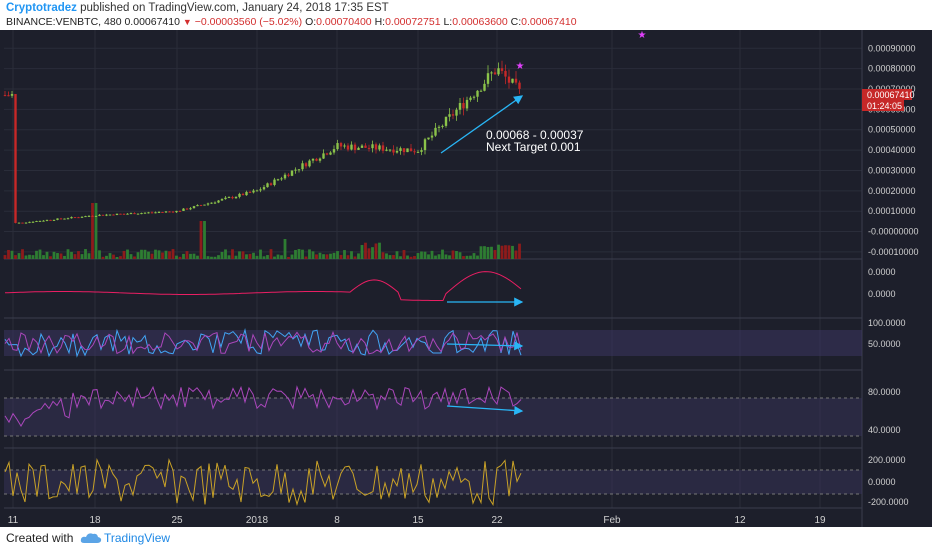 This screenshot has width=932, height=550. What do you see at coordinates (485, 346) in the screenshot?
I see `trend-arrow-stoch` at bounding box center [485, 346].